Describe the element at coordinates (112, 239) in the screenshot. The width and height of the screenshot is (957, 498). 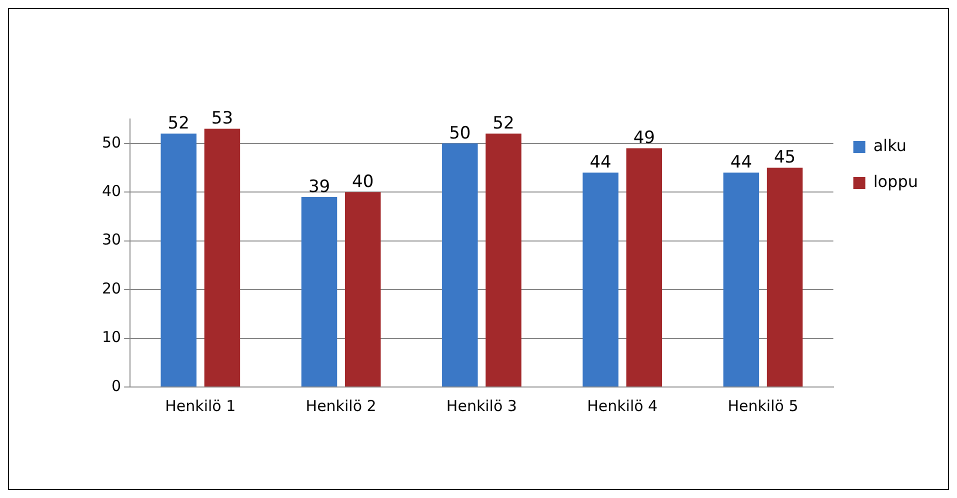
I see `y-tick-label: 30` at that location.